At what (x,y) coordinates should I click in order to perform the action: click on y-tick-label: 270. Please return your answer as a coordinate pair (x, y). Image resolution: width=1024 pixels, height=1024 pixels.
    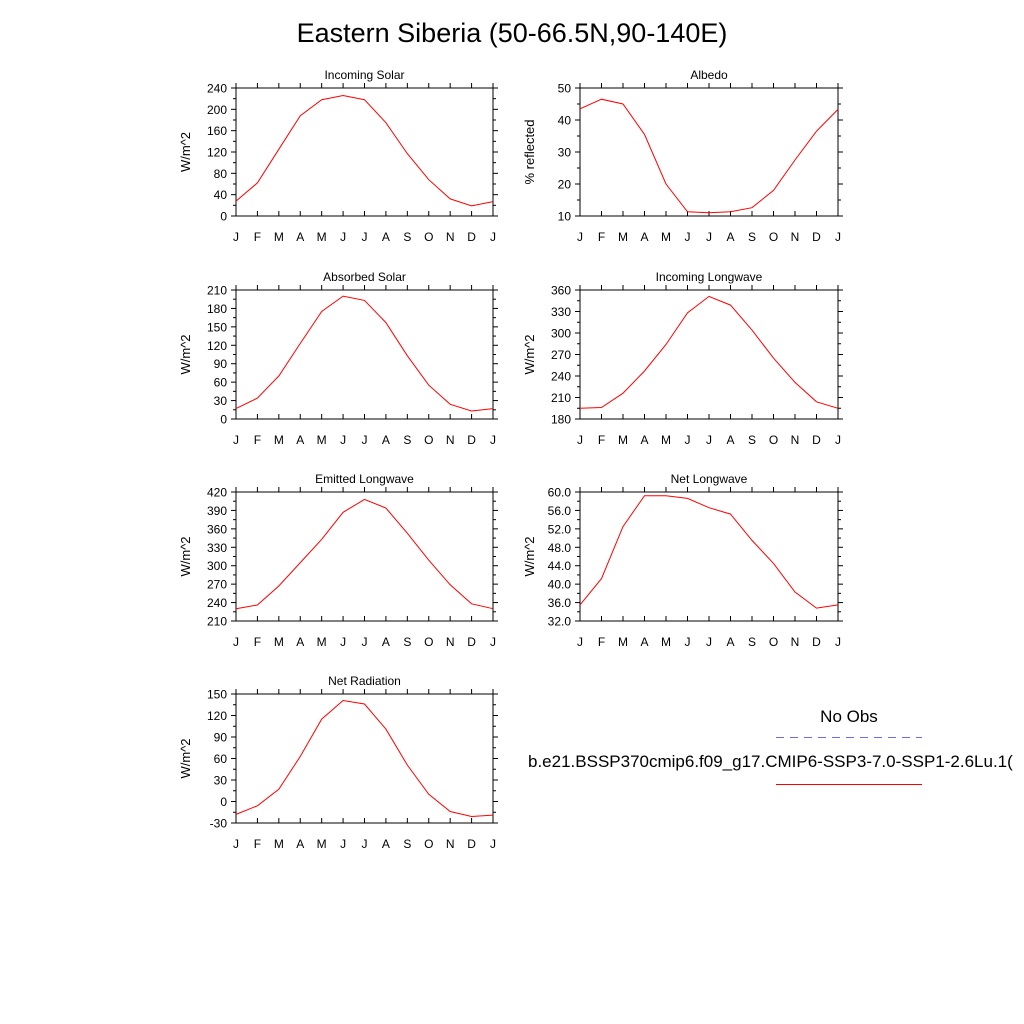
    Looking at the image, I should click on (217, 585).